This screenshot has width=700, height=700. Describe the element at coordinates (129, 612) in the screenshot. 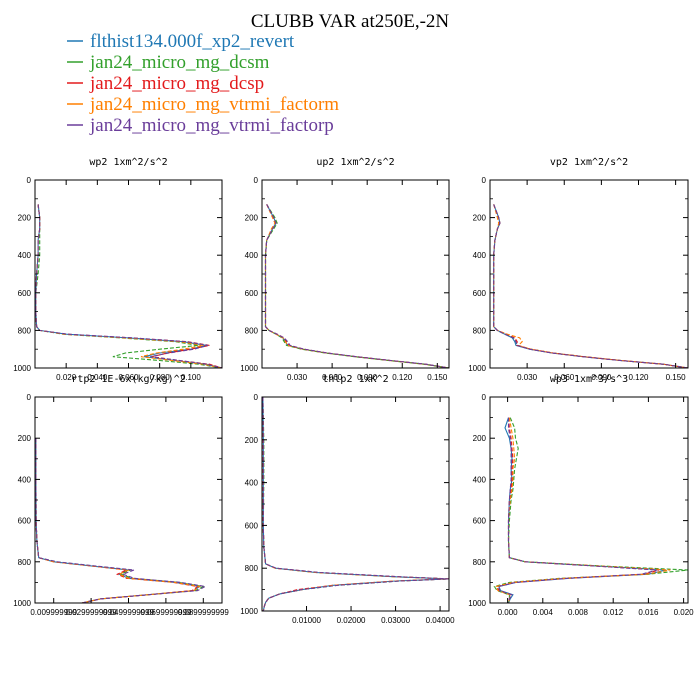

I see `x-tick-label: 0.0499999999` at that location.